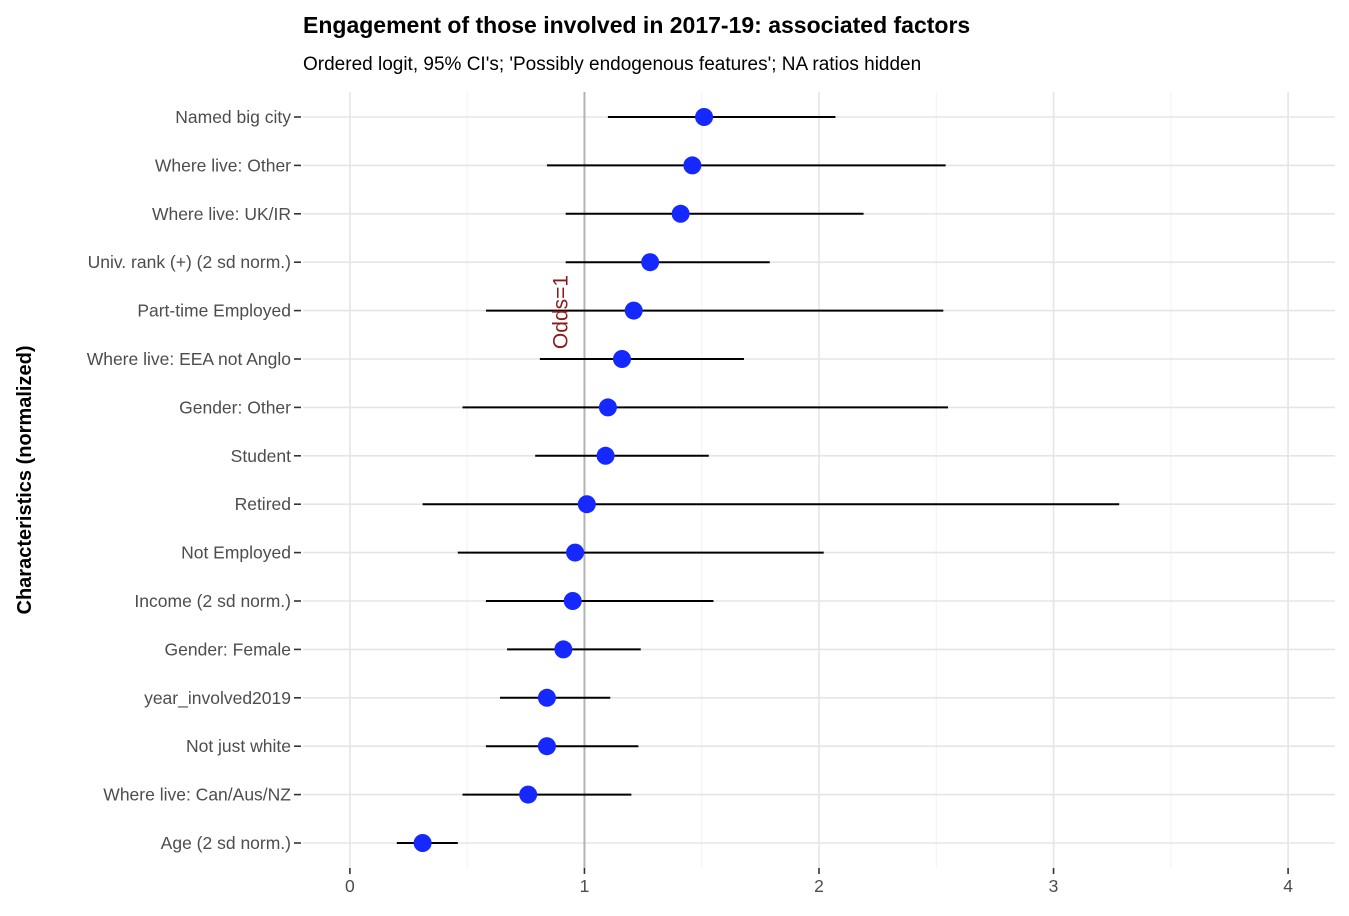 The width and height of the screenshot is (1349, 916). I want to click on y-tick-label: Income (2 sd norm.), so click(212, 601).